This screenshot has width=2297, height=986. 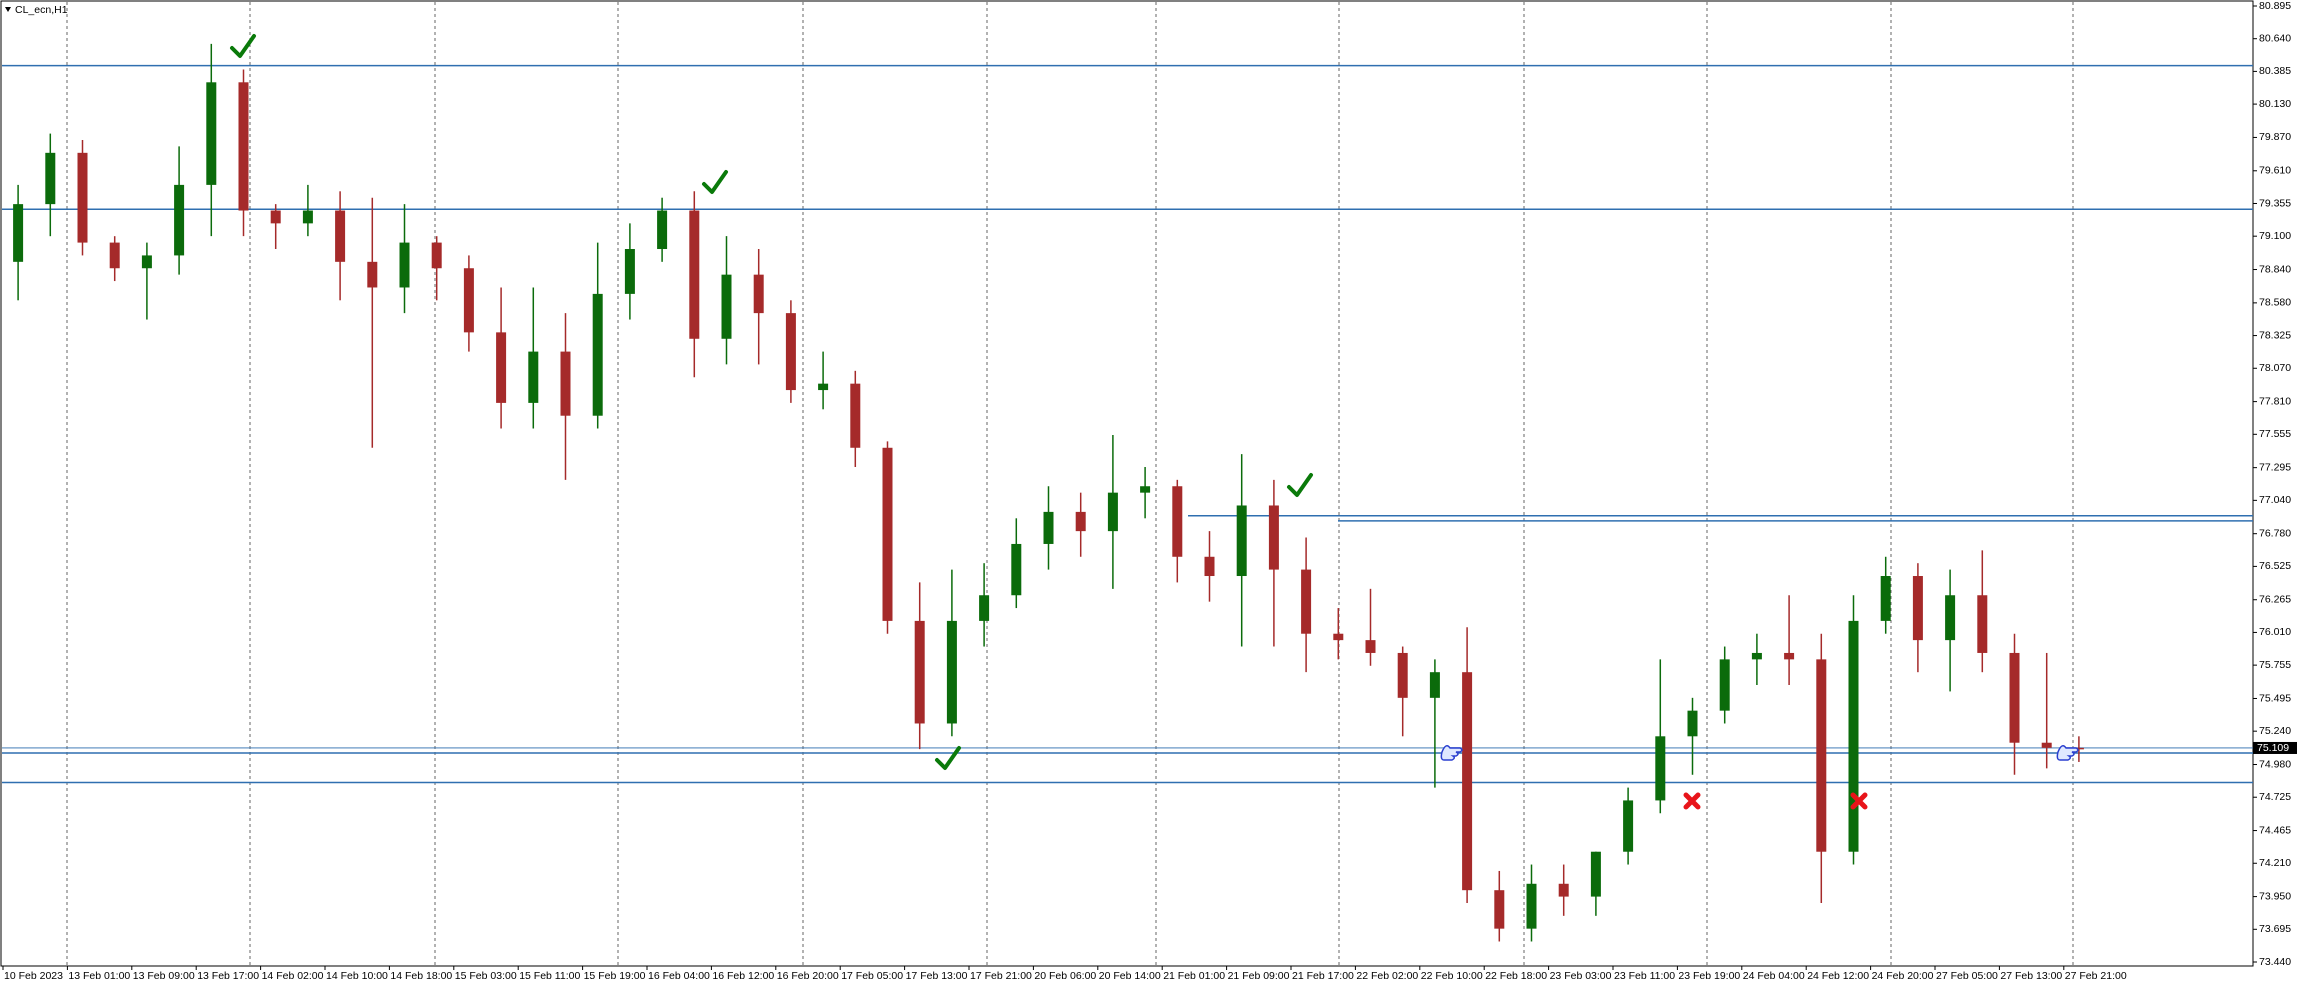 I want to click on x-tick-label: 13 Feb 01:00, so click(x=99, y=976).